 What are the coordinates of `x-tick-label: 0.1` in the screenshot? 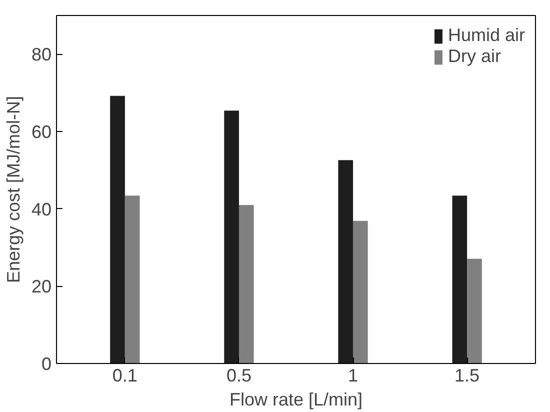 It's located at (125, 376).